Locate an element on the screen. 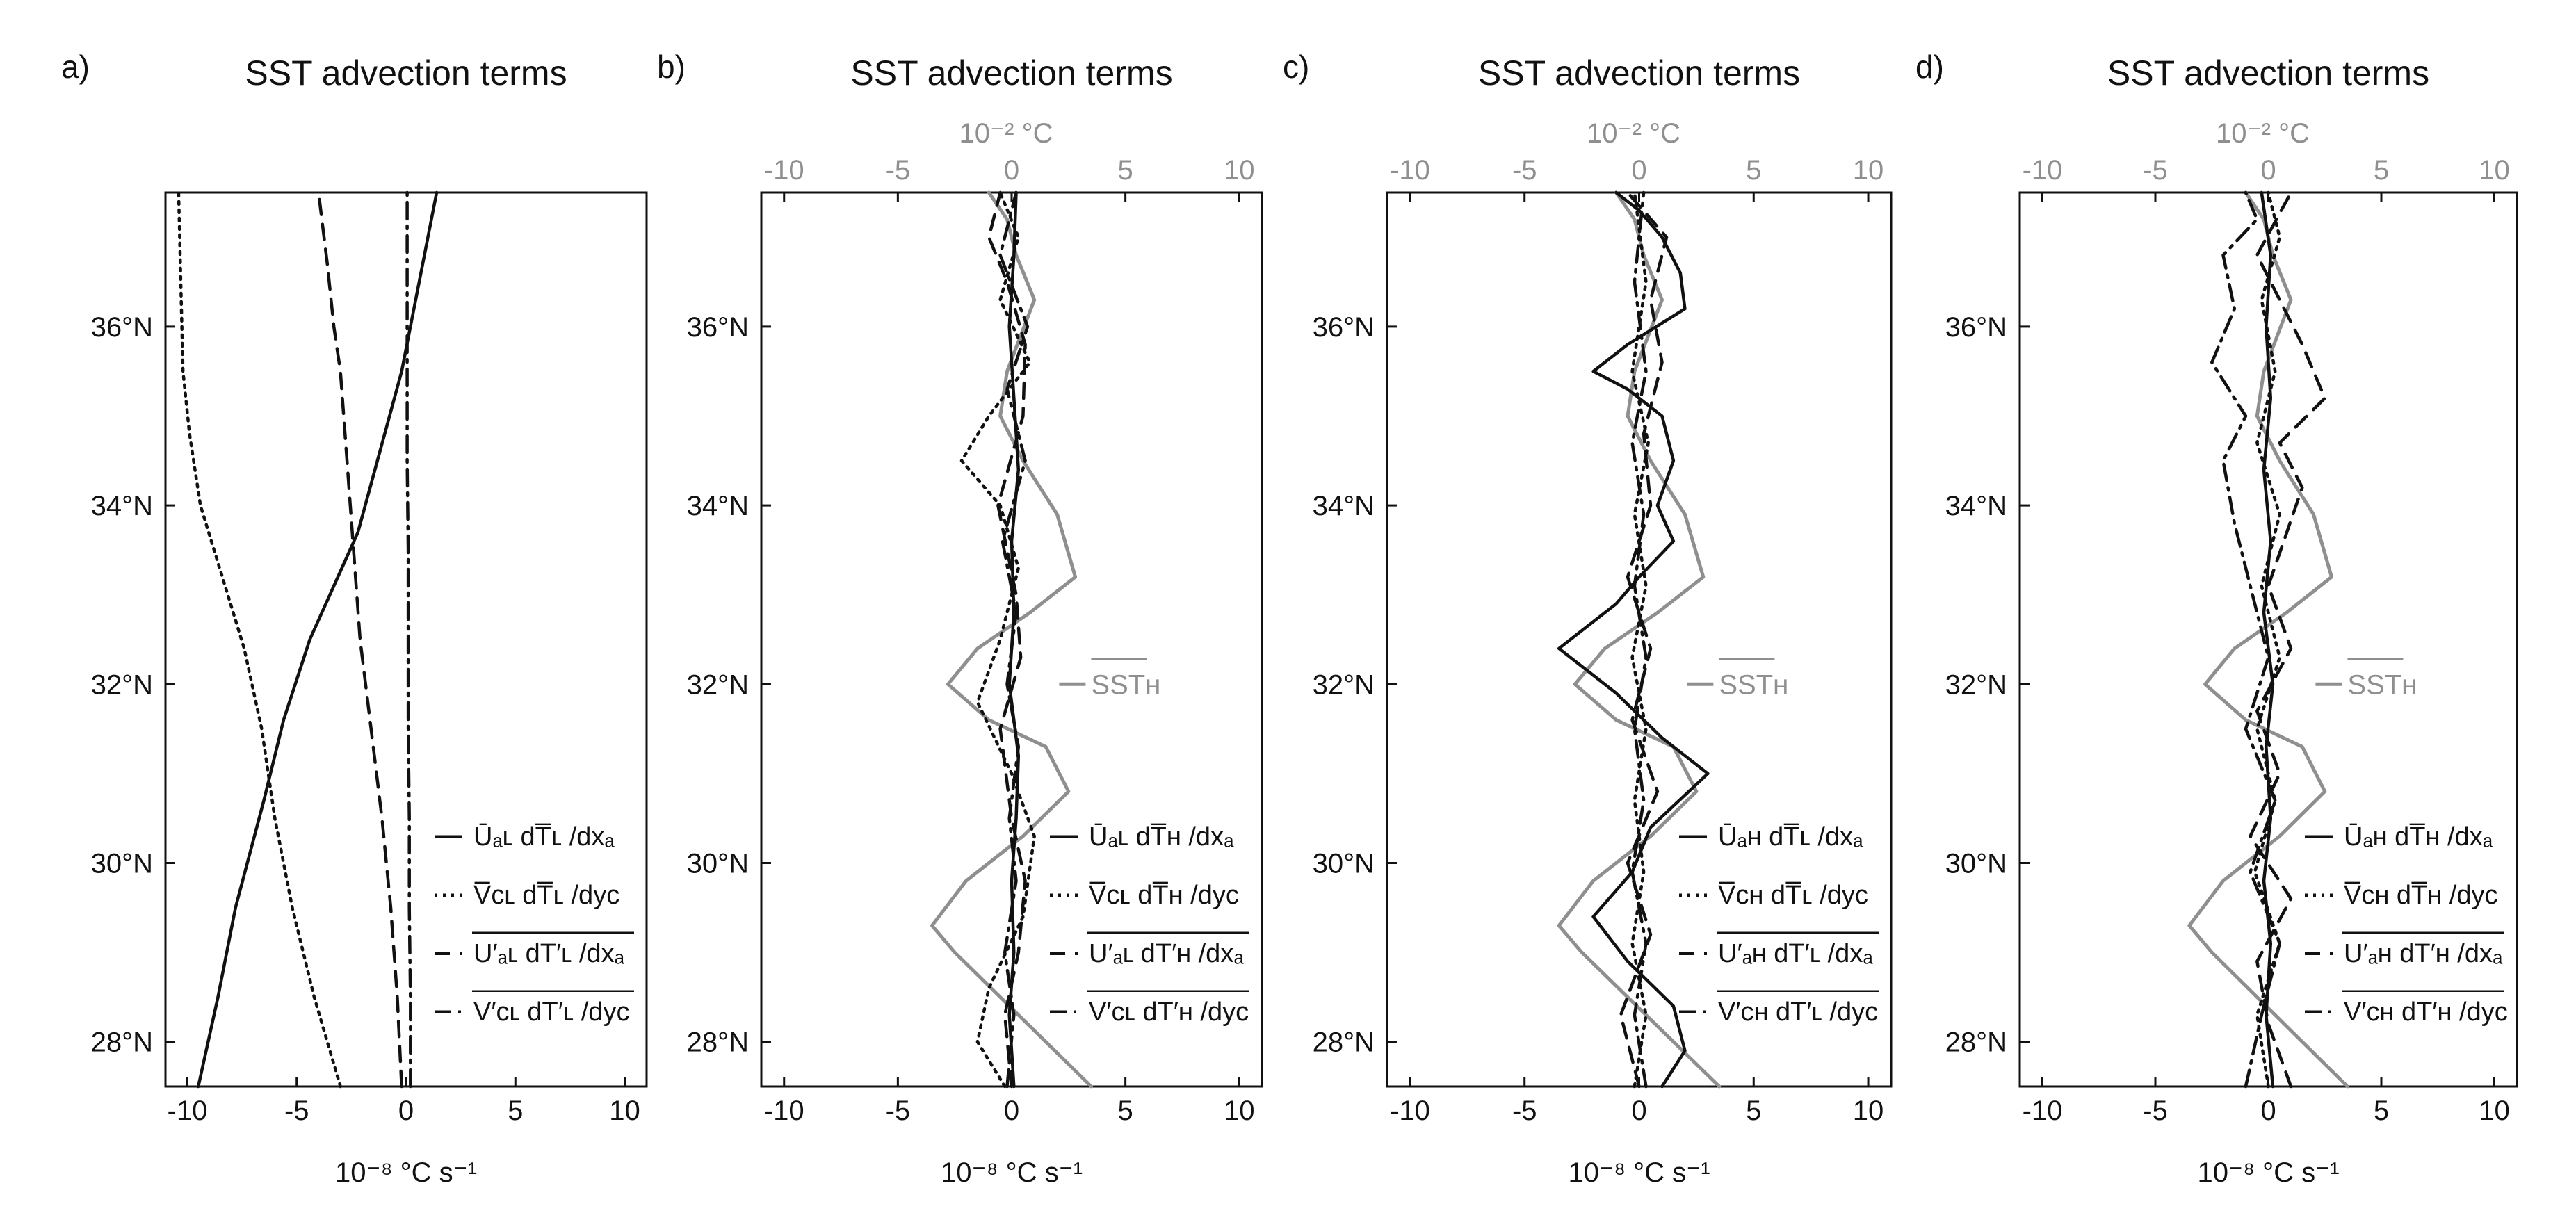 The height and width of the screenshot is (1213, 2576). panel-c-series-solid is located at coordinates (1633, 639).